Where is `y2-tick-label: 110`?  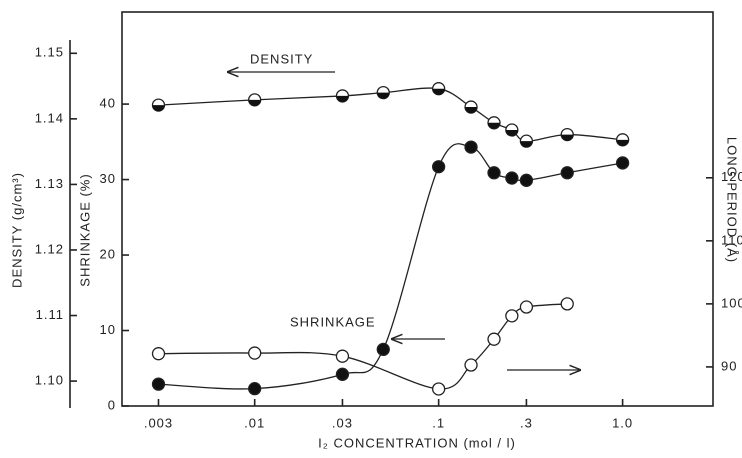
y2-tick-label: 110 is located at coordinates (731, 239).